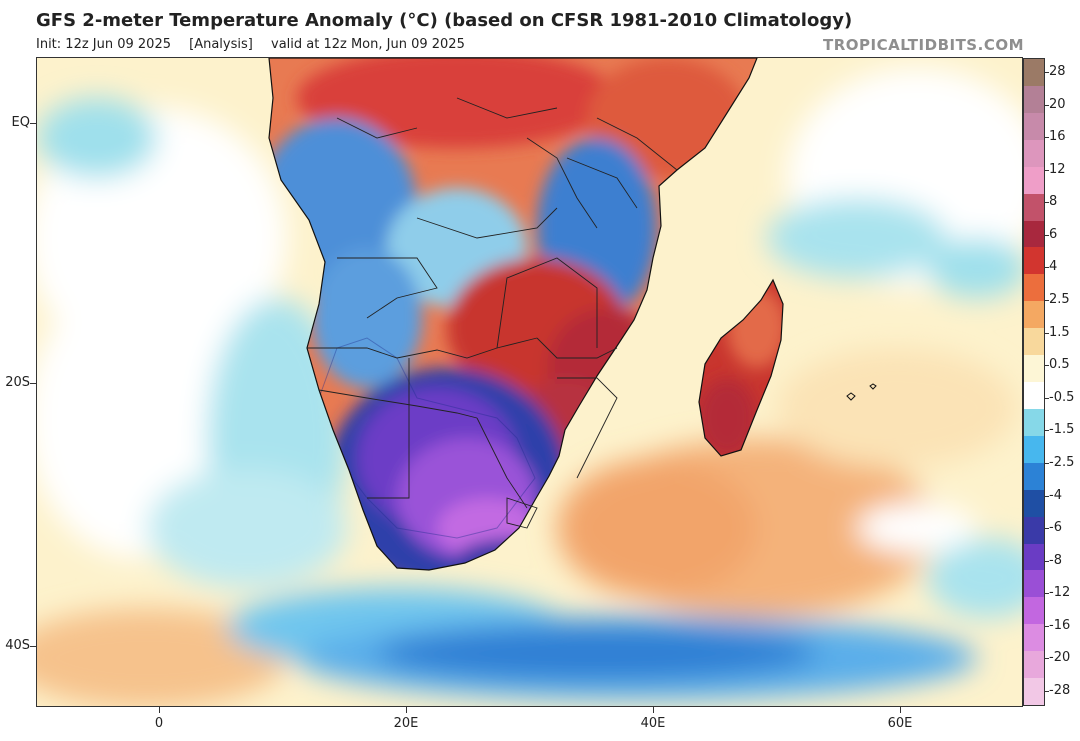 This screenshot has height=741, width=1080. What do you see at coordinates (900, 723) in the screenshot?
I see `x-label-60e: 60E` at bounding box center [900, 723].